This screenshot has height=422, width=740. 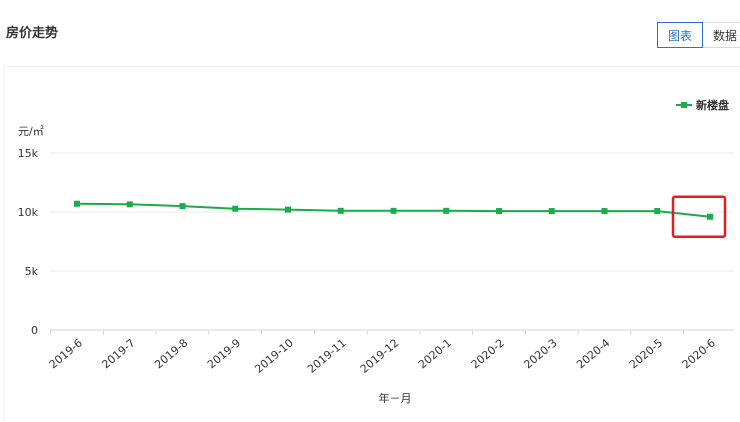 I want to click on view-toggle: 图表 数据, so click(x=698, y=36).